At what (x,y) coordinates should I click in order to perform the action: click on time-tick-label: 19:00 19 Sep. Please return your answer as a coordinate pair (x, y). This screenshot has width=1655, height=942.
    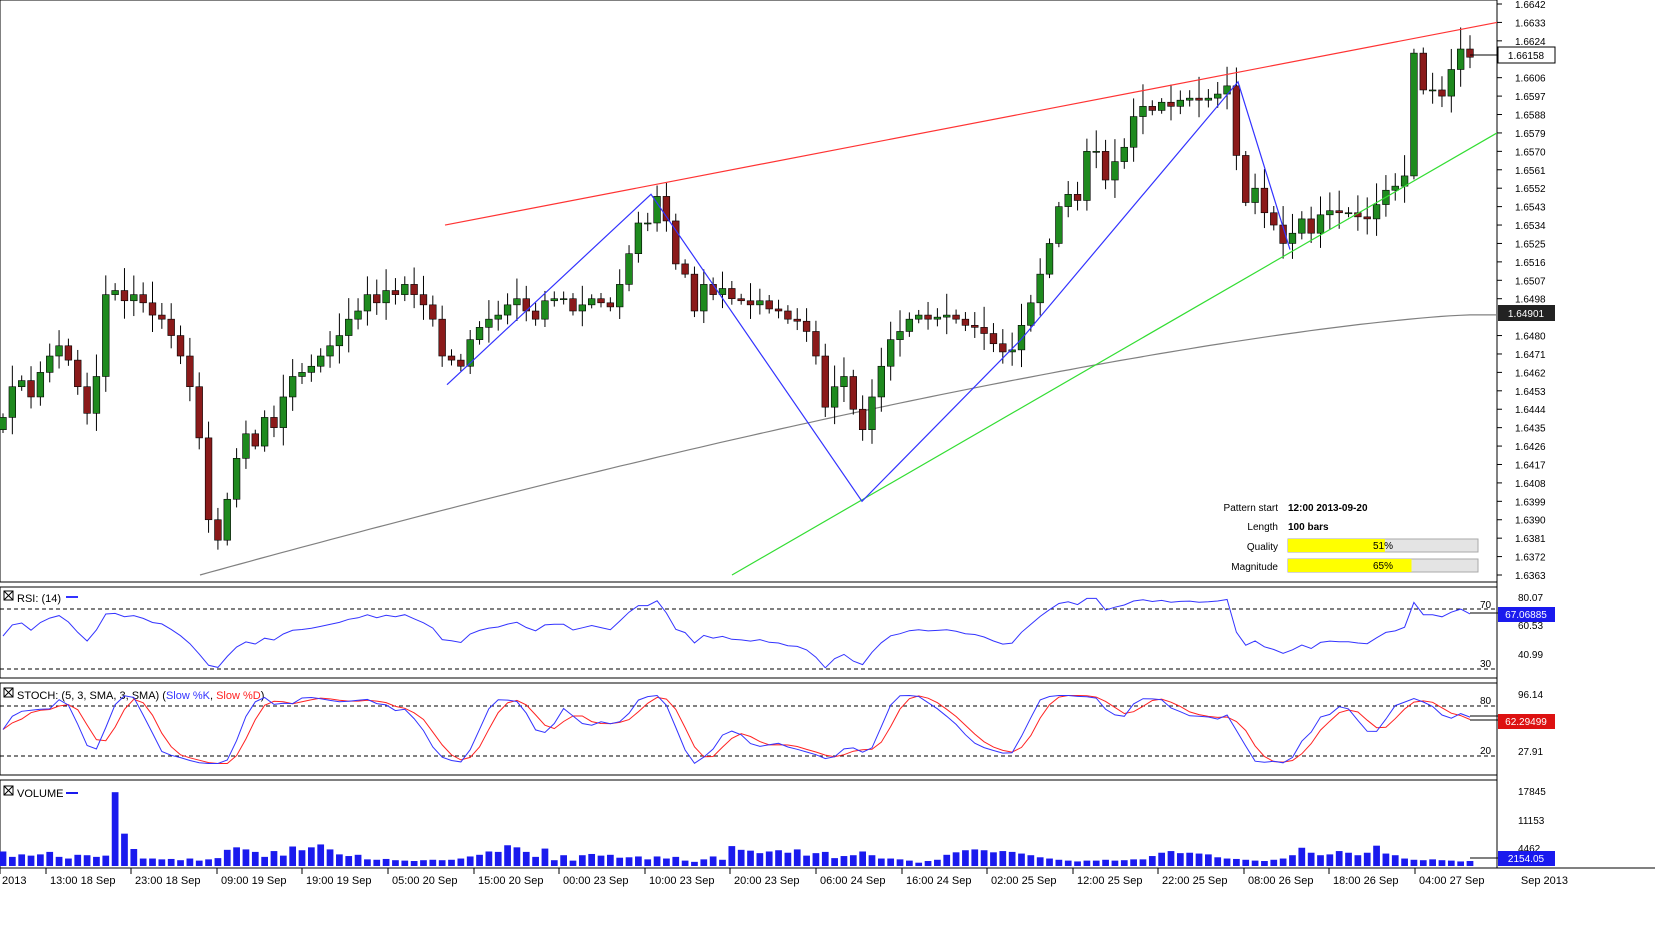
    Looking at the image, I should click on (338, 881).